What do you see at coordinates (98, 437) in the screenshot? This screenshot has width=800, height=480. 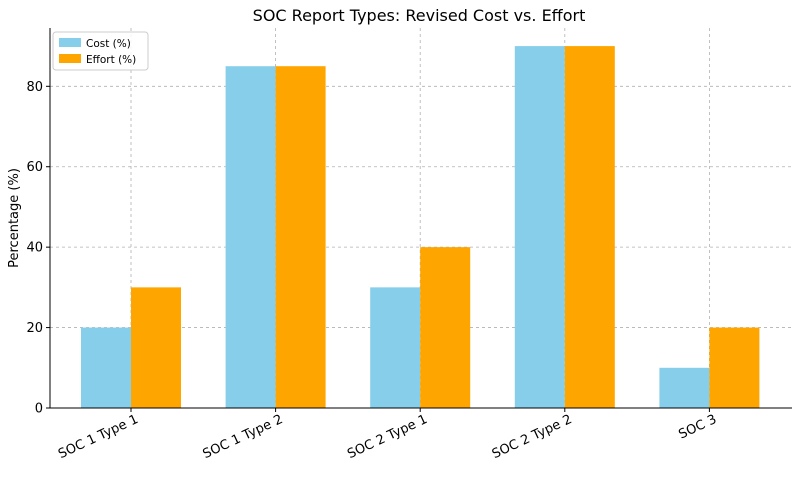 I see `x-tick-label: SOC 1 Type 1` at bounding box center [98, 437].